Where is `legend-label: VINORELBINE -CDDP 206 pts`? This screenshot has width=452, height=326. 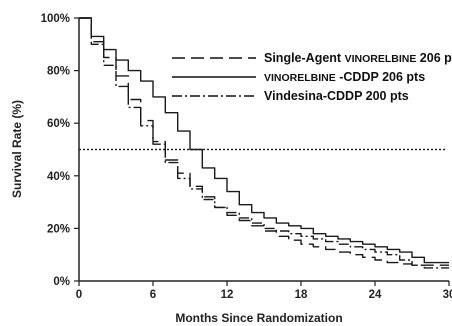
legend-label: VINORELBINE -CDDP 206 pts is located at coordinates (344, 77).